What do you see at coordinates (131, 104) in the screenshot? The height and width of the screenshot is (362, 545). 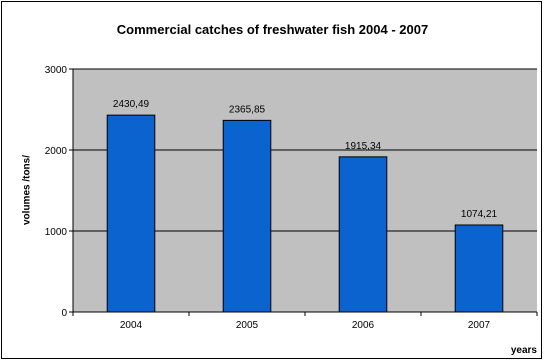 I see `bar-value-label: 2430,49` at bounding box center [131, 104].